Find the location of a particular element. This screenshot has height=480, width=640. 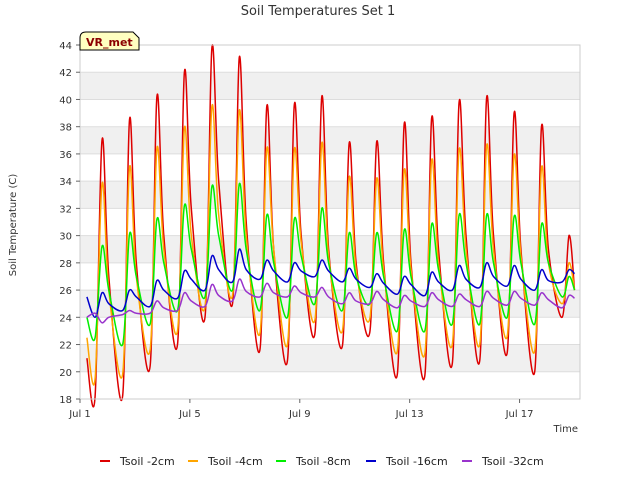

y-axis-label: Soil Temperature (C) is located at coordinates (13, 225).